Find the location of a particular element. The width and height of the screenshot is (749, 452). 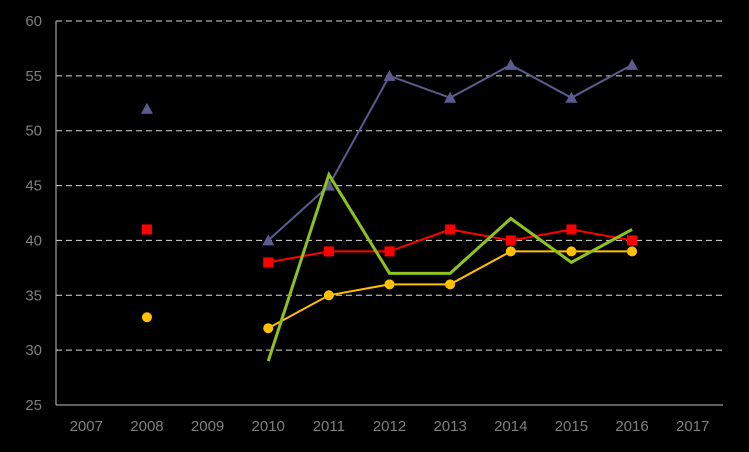

y-tick-label-50: 50 is located at coordinates (33, 131).